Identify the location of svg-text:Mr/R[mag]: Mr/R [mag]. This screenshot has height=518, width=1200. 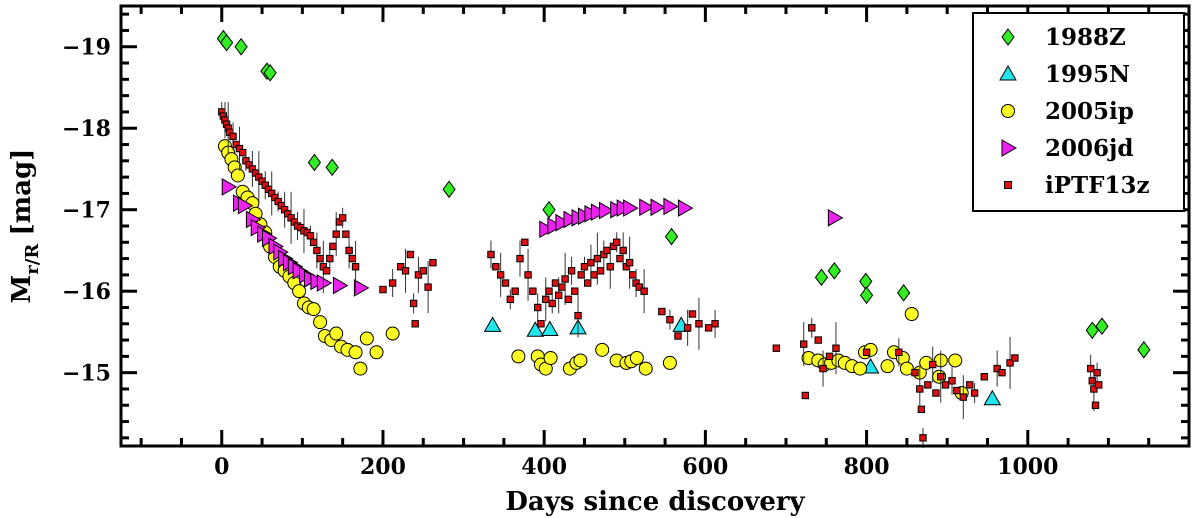
(25, 226).